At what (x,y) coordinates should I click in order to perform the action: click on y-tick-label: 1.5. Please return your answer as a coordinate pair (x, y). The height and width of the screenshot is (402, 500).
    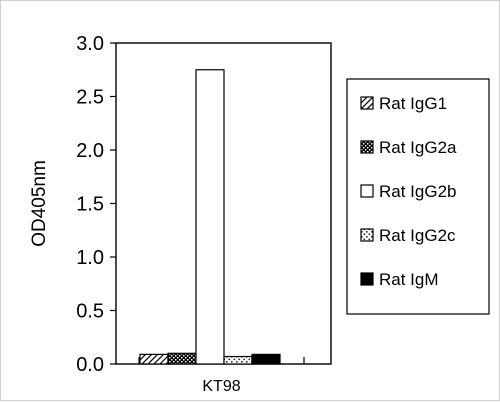
    Looking at the image, I should click on (90, 205).